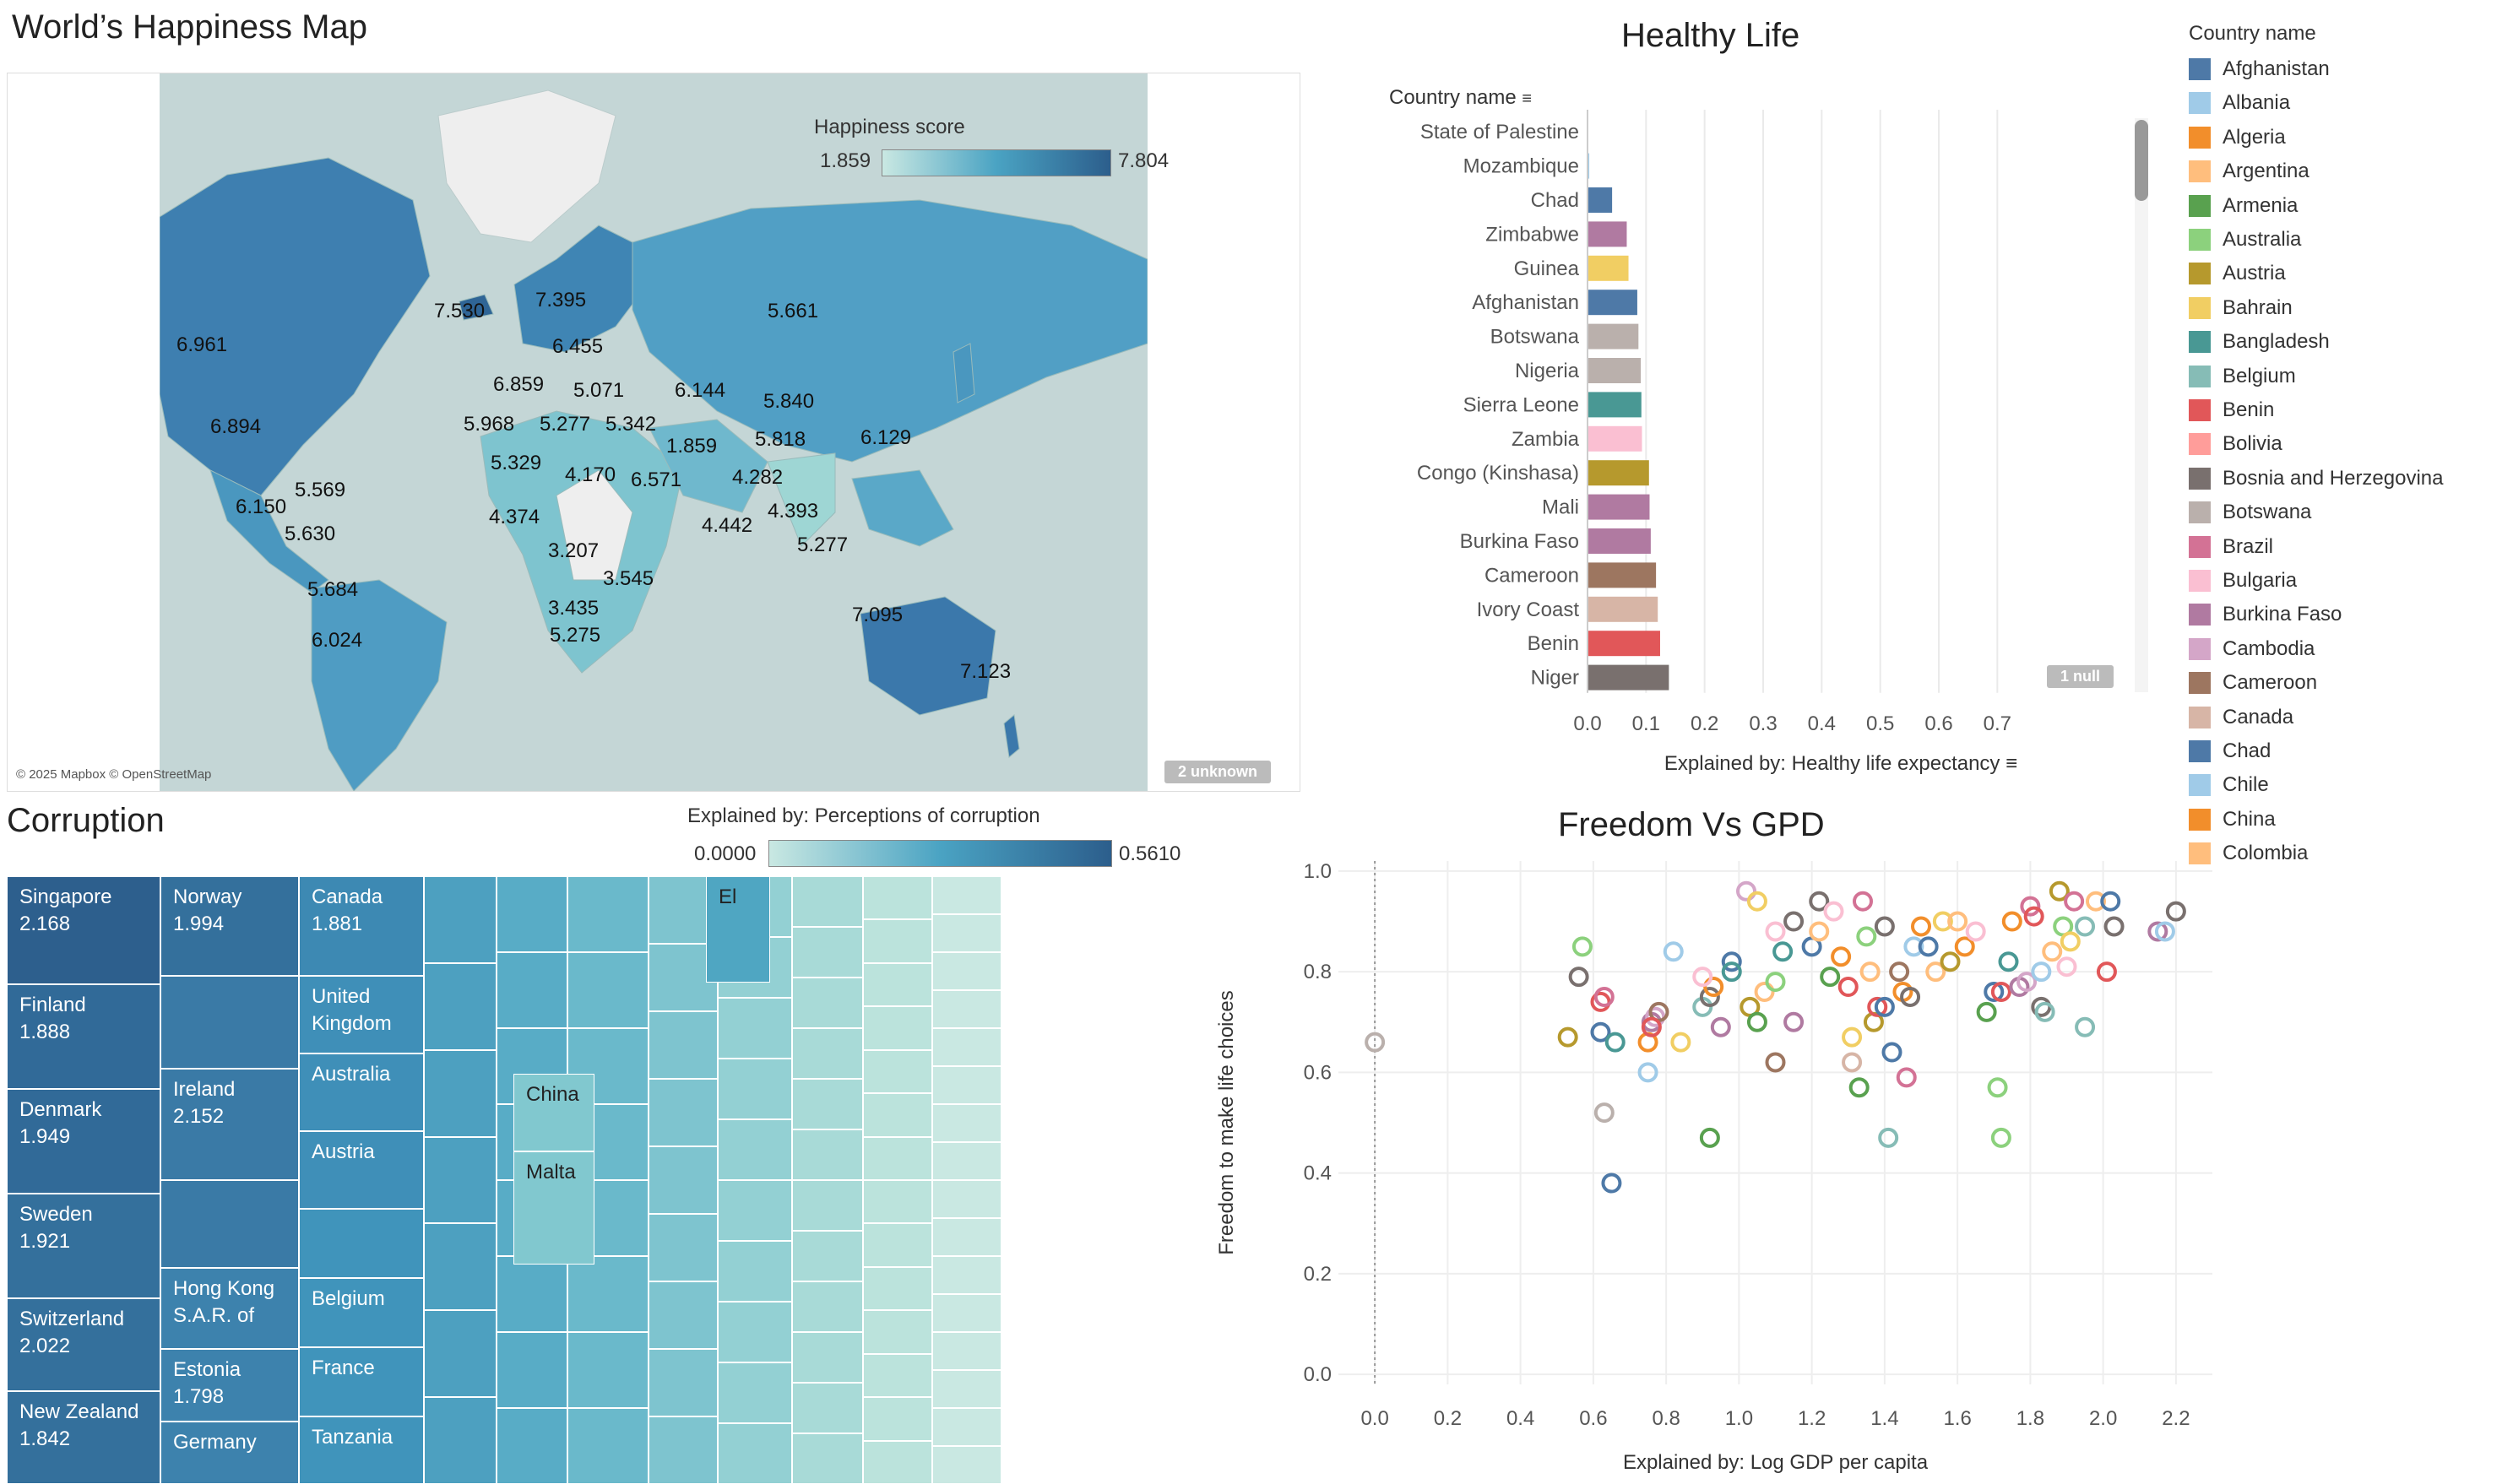 This screenshot has width=2513, height=1484. I want to click on treemap-cell-china: China, so click(554, 1112).